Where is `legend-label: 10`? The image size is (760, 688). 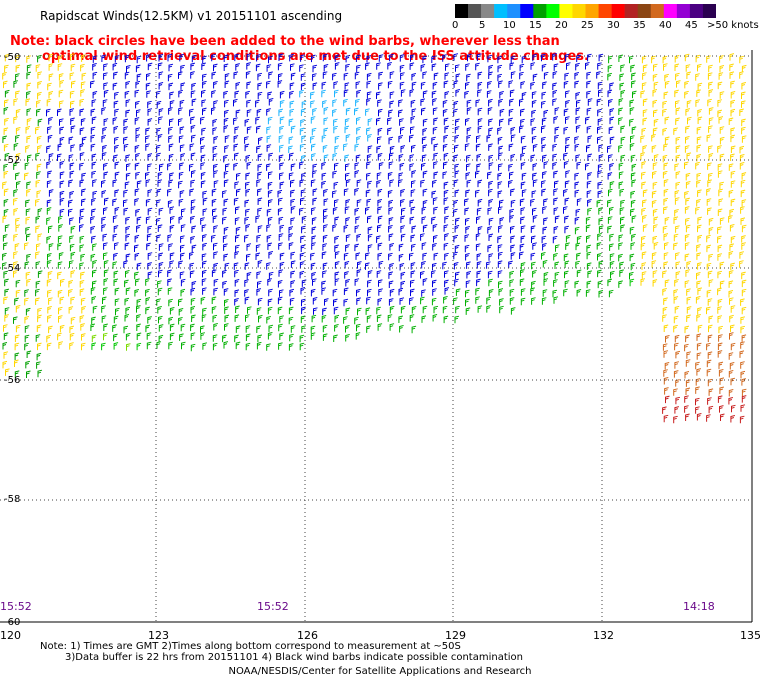
legend-label: 10 is located at coordinates (509, 25).